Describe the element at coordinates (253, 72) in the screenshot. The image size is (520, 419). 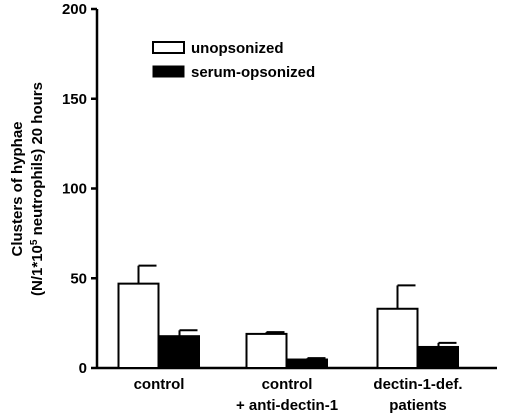
I see `legend-label-serum-opsonized: serum-opsonized` at that location.